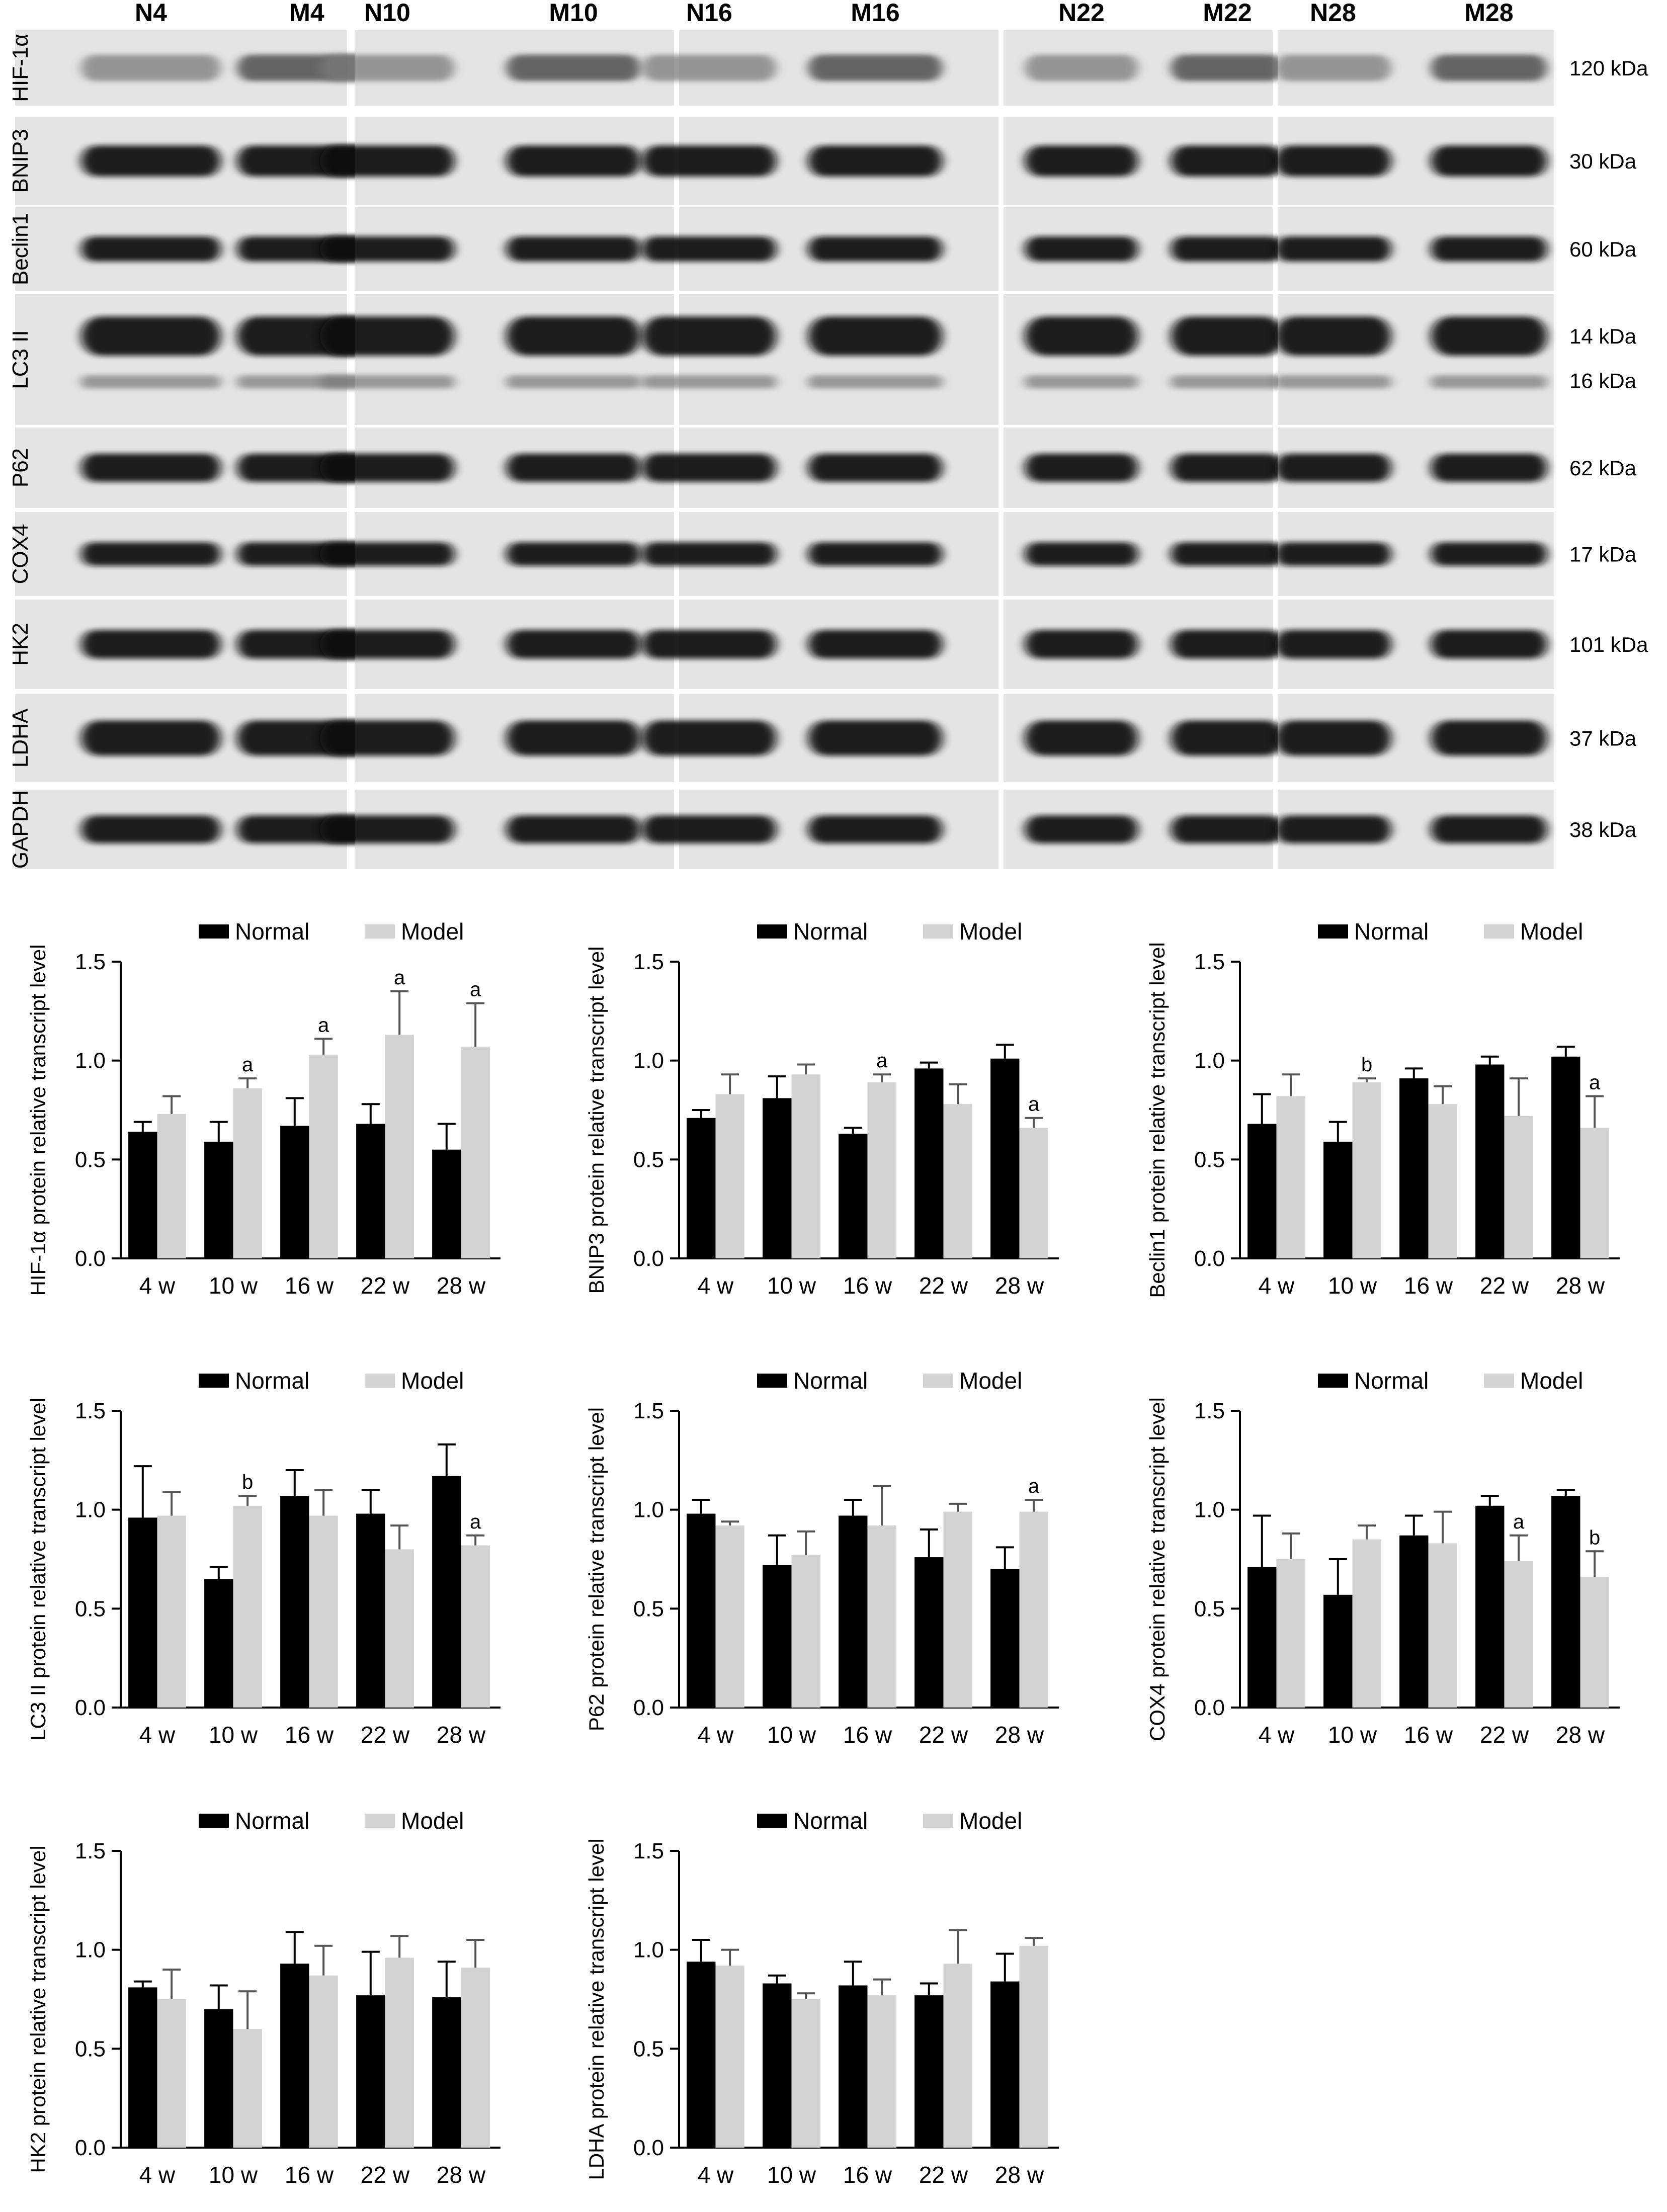 This screenshot has width=1667, height=2212. What do you see at coordinates (387, 13) in the screenshot?
I see `lane-label-n10: N10` at bounding box center [387, 13].